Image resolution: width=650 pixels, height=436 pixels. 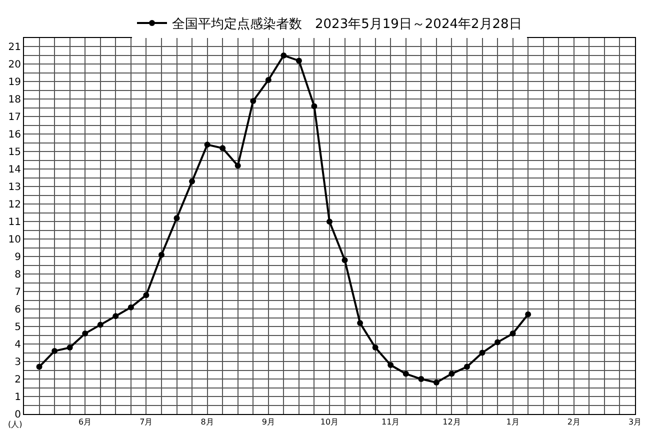 I want to click on y-tick-label: 4, so click(x=17, y=345).